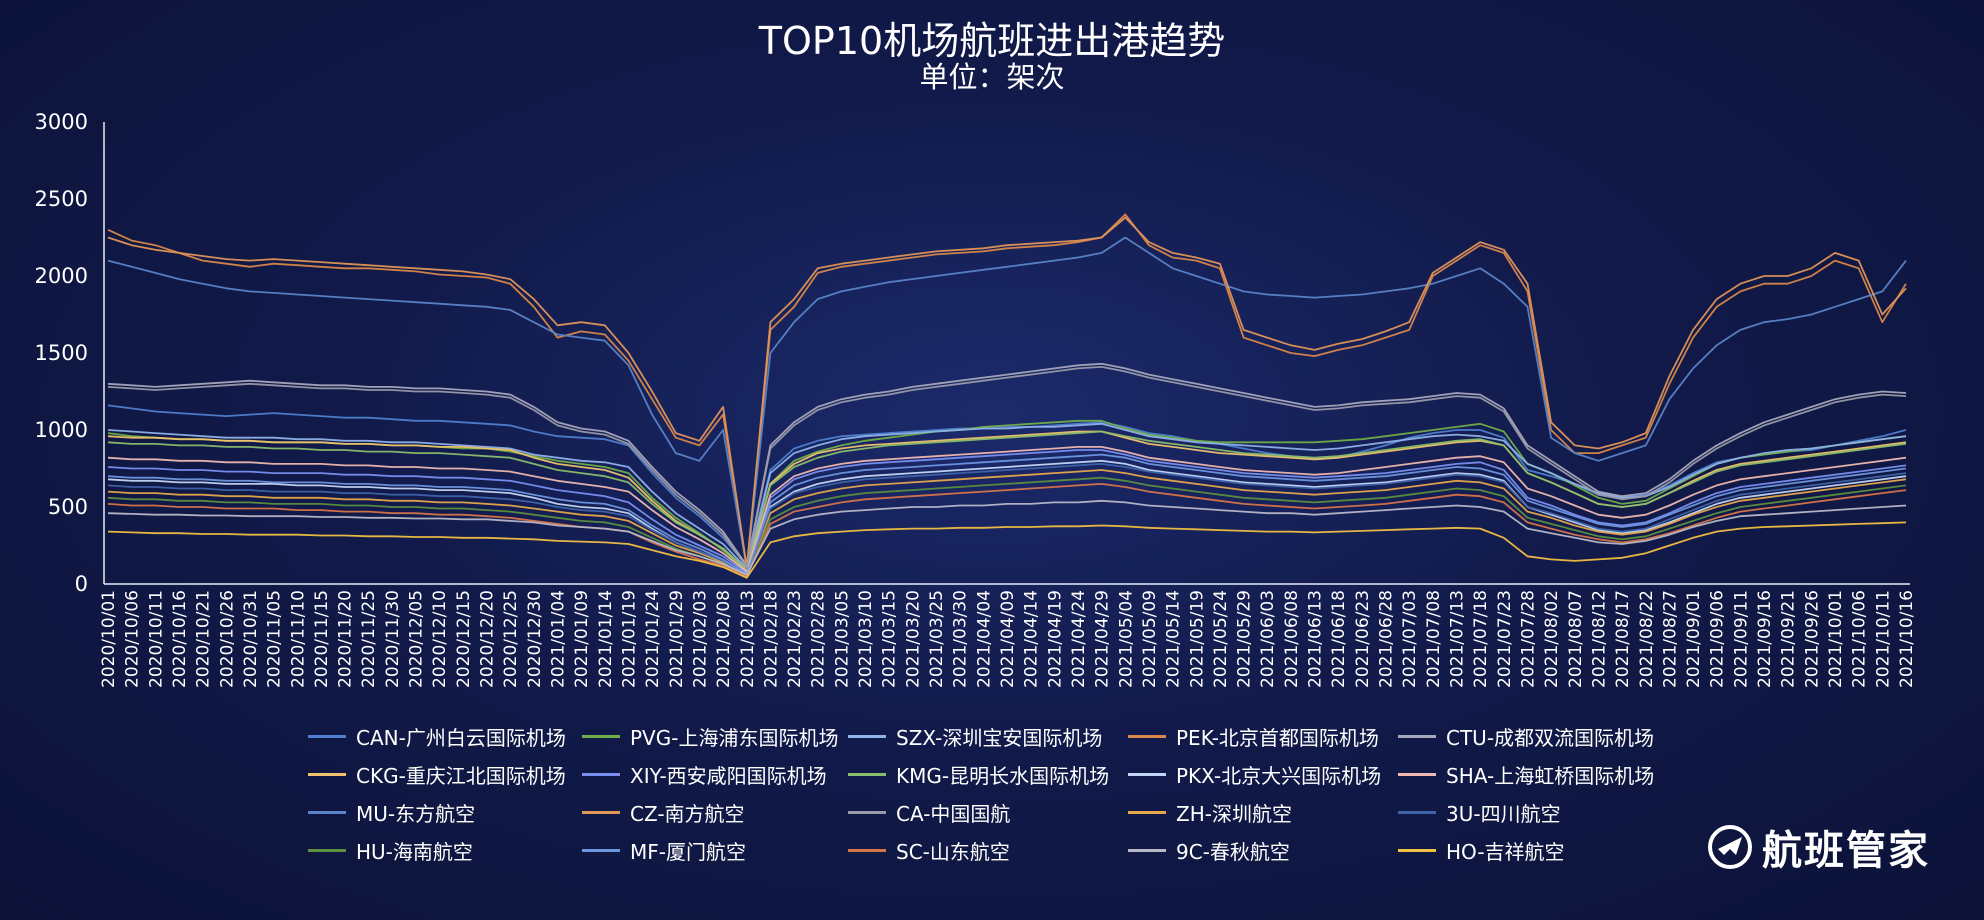  Describe the element at coordinates (1103, 639) in the screenshot. I see `x-tick-label: 2021/04/29` at that location.